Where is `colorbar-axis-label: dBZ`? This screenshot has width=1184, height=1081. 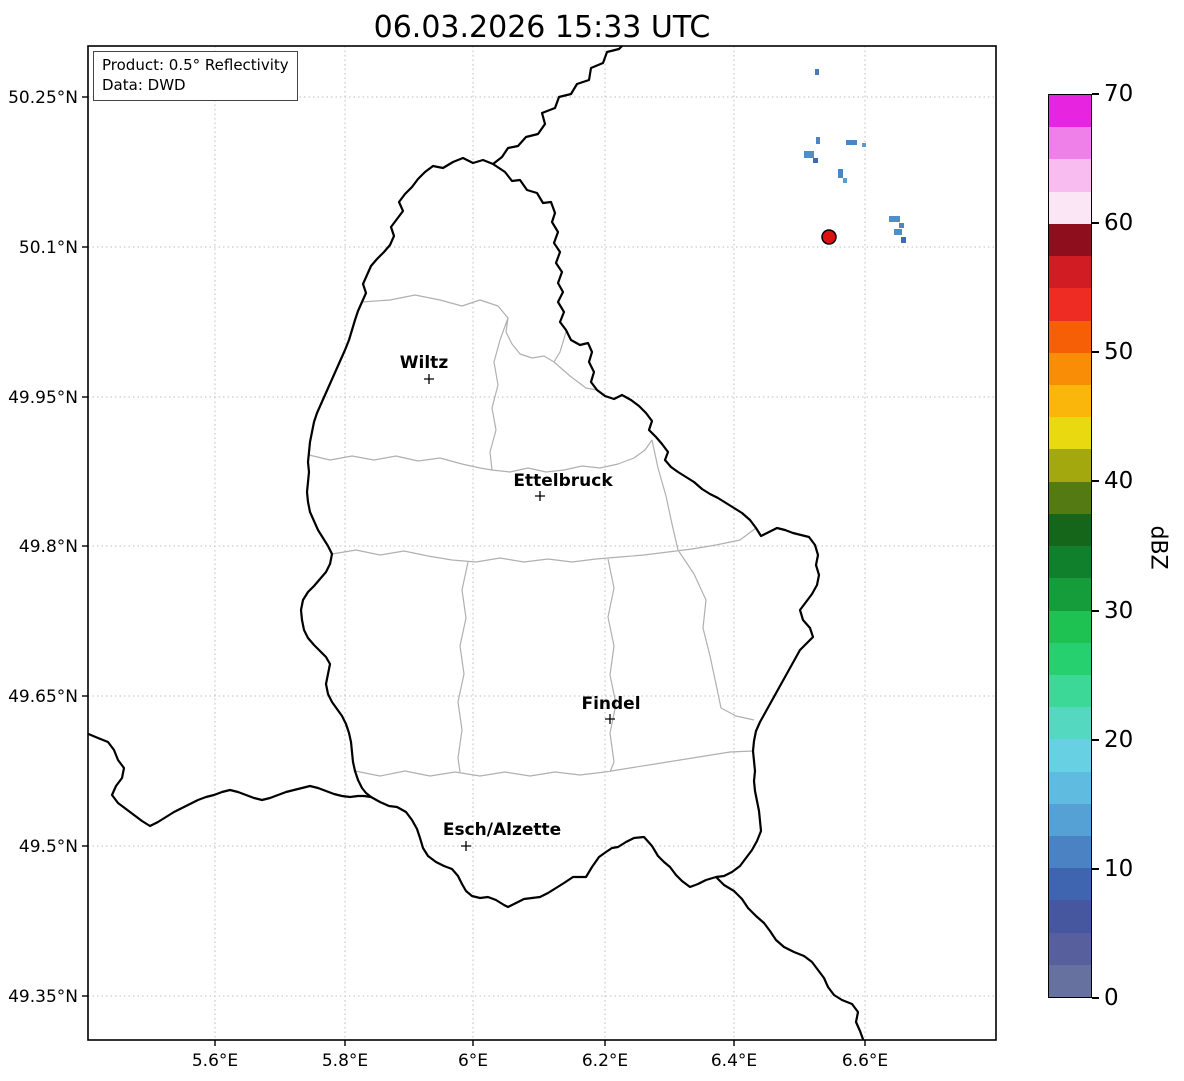
colorbar-axis-label: dBZ is located at coordinates (1158, 547).